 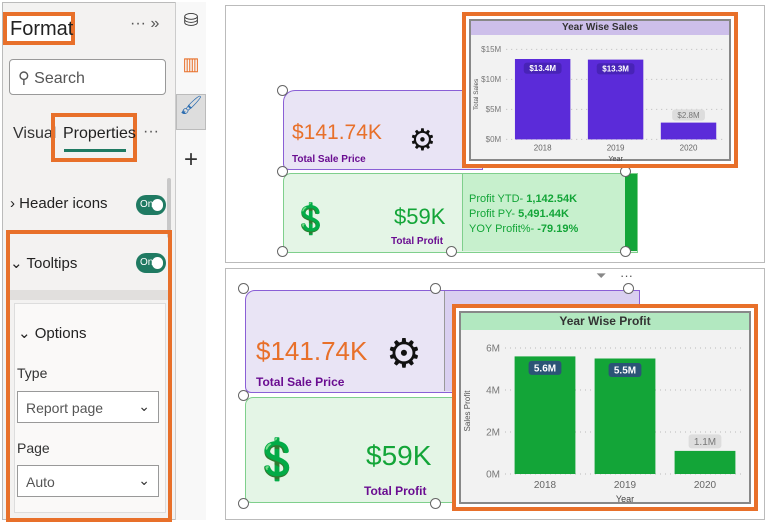 What do you see at coordinates (493, 475) in the screenshot?
I see `y-tick-label: 0M` at bounding box center [493, 475].